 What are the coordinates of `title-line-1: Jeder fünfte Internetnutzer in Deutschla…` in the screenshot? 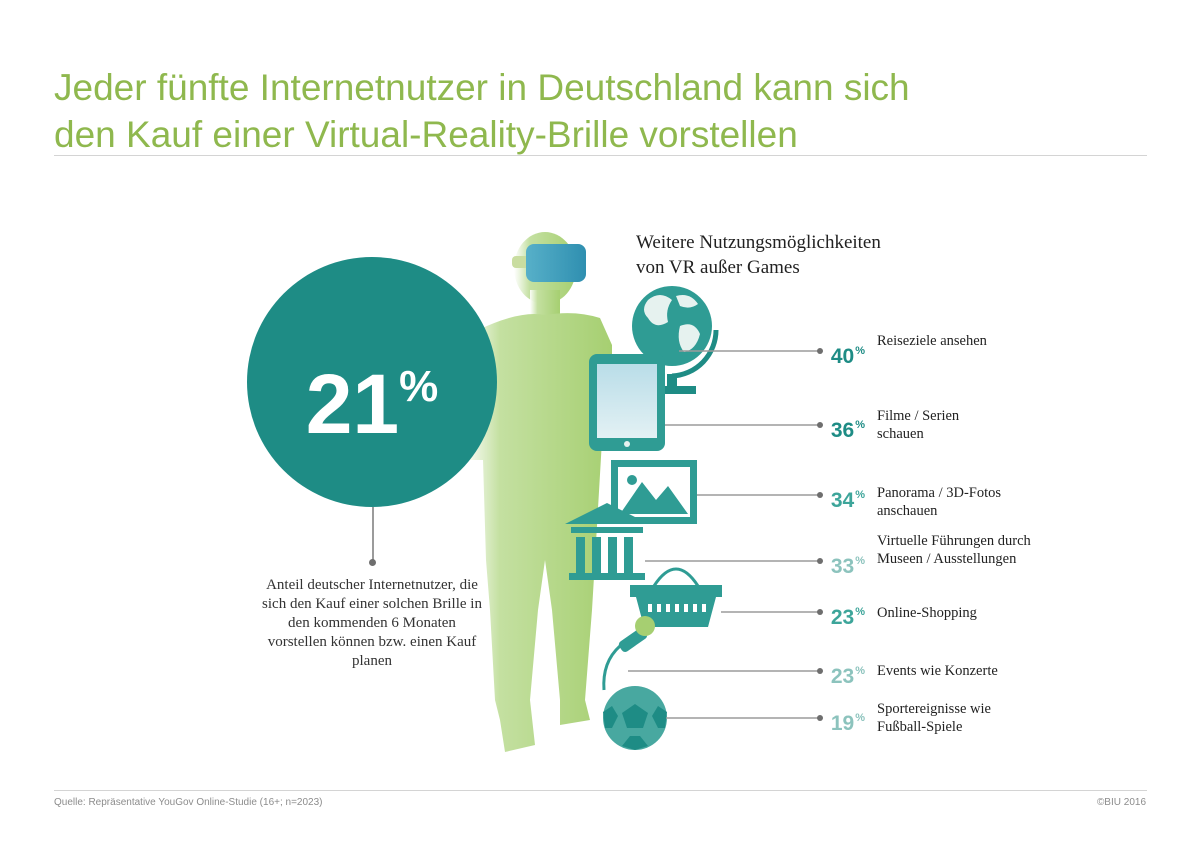 It's located at (482, 87).